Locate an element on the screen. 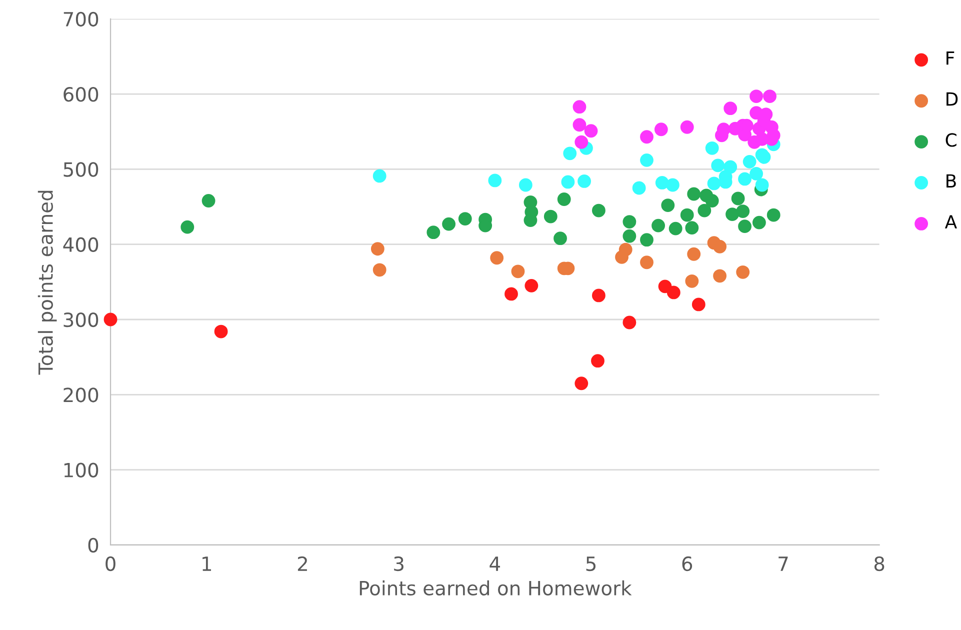 The width and height of the screenshot is (961, 630). x-tick-label: 2 is located at coordinates (302, 563).